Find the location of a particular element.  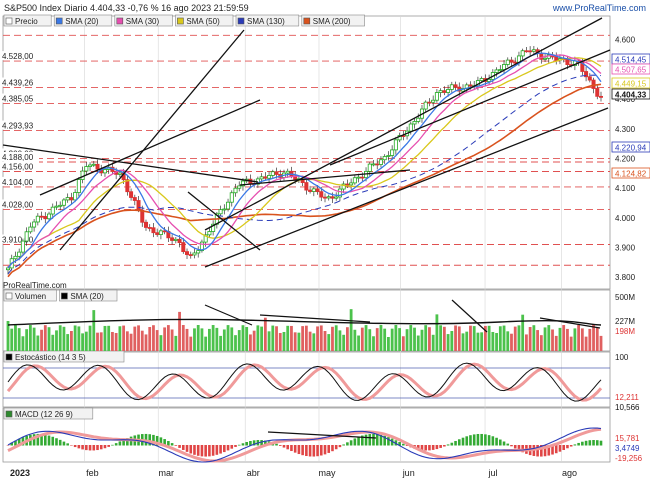

x-axis-label: jun is located at coordinates (408, 473).